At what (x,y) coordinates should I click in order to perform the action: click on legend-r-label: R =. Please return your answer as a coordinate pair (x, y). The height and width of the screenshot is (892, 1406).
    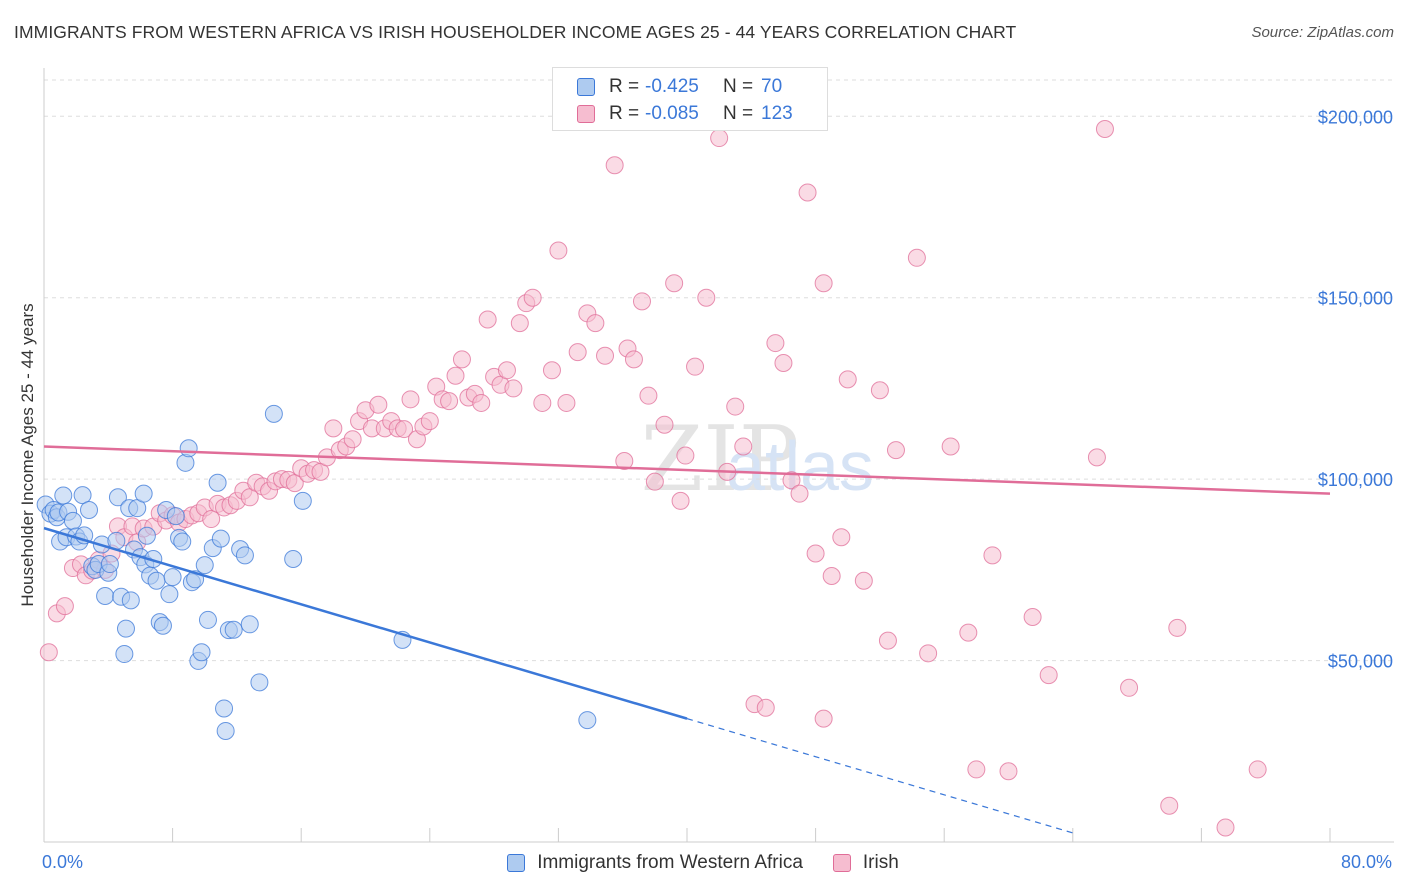
    Looking at the image, I should click on (624, 86).